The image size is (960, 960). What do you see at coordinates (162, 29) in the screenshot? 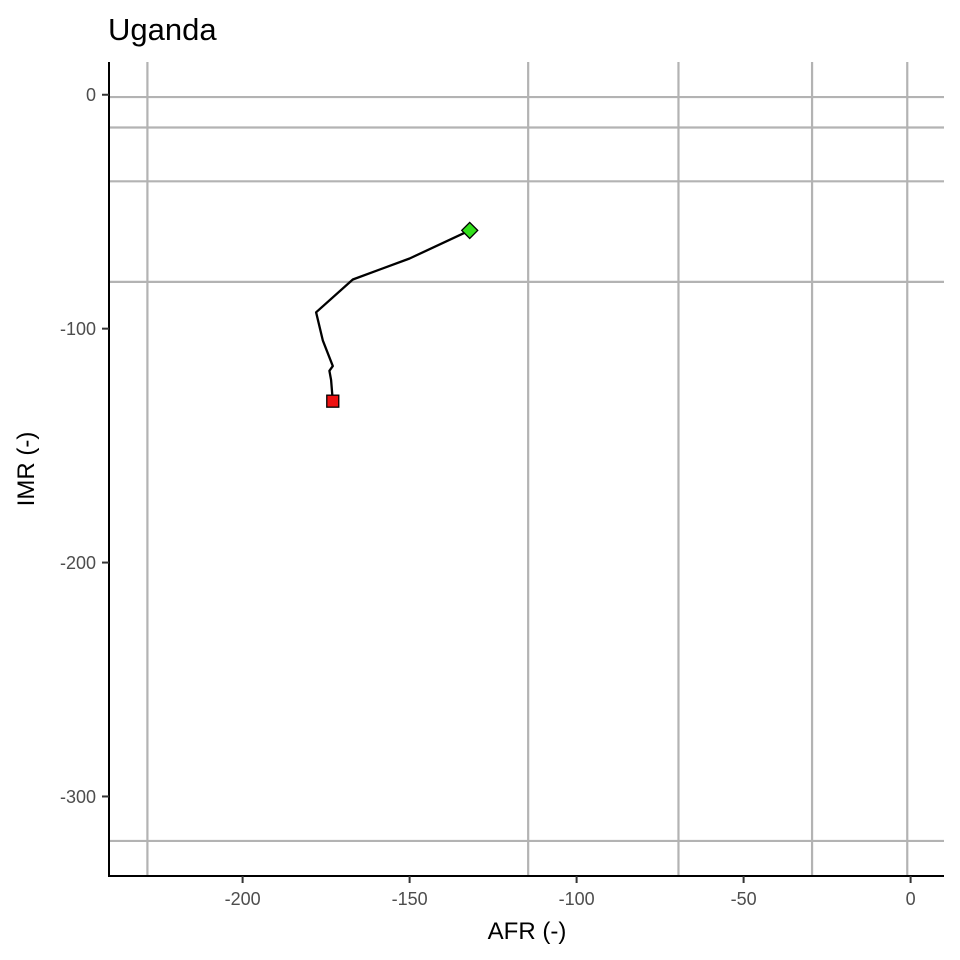
I see `chart-title: Uganda` at bounding box center [162, 29].